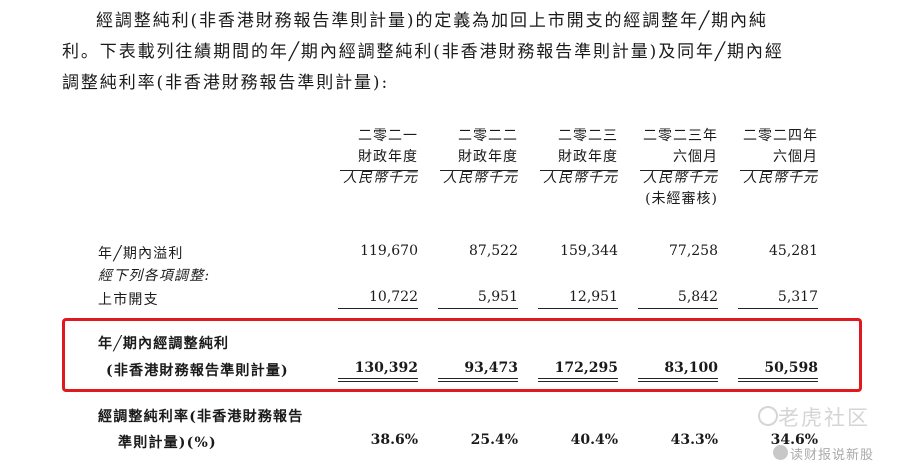  What do you see at coordinates (393, 297) in the screenshot?
I see `table-cell: 10,722` at bounding box center [393, 297].